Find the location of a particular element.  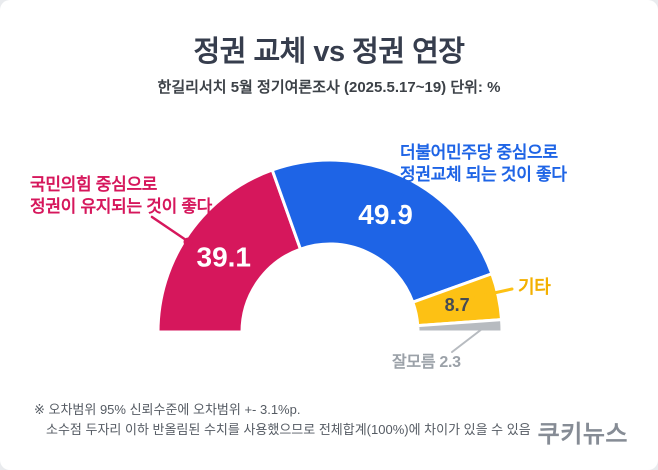

label-party-keep-line2: 정권이 유지되는 것이 좋다 is located at coordinates (121, 206).